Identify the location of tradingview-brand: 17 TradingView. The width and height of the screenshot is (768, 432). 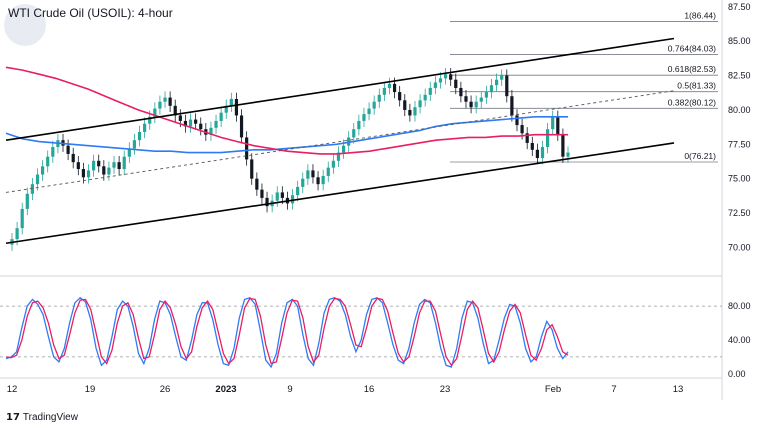
(42, 417).